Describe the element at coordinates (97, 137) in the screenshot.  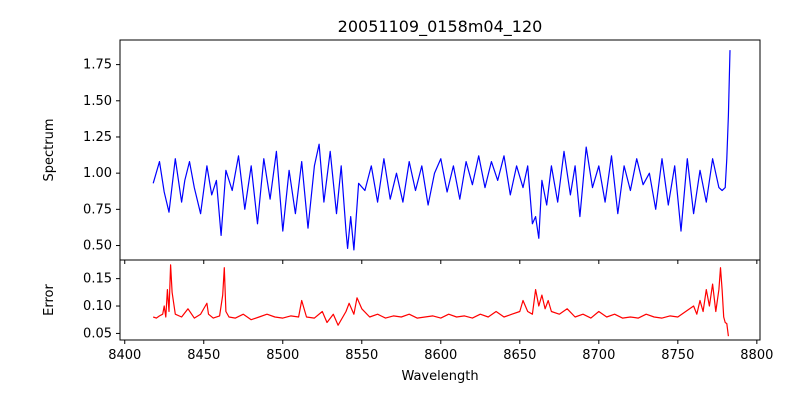
I see `spectrum-y-tick-label: 1.25` at that location.